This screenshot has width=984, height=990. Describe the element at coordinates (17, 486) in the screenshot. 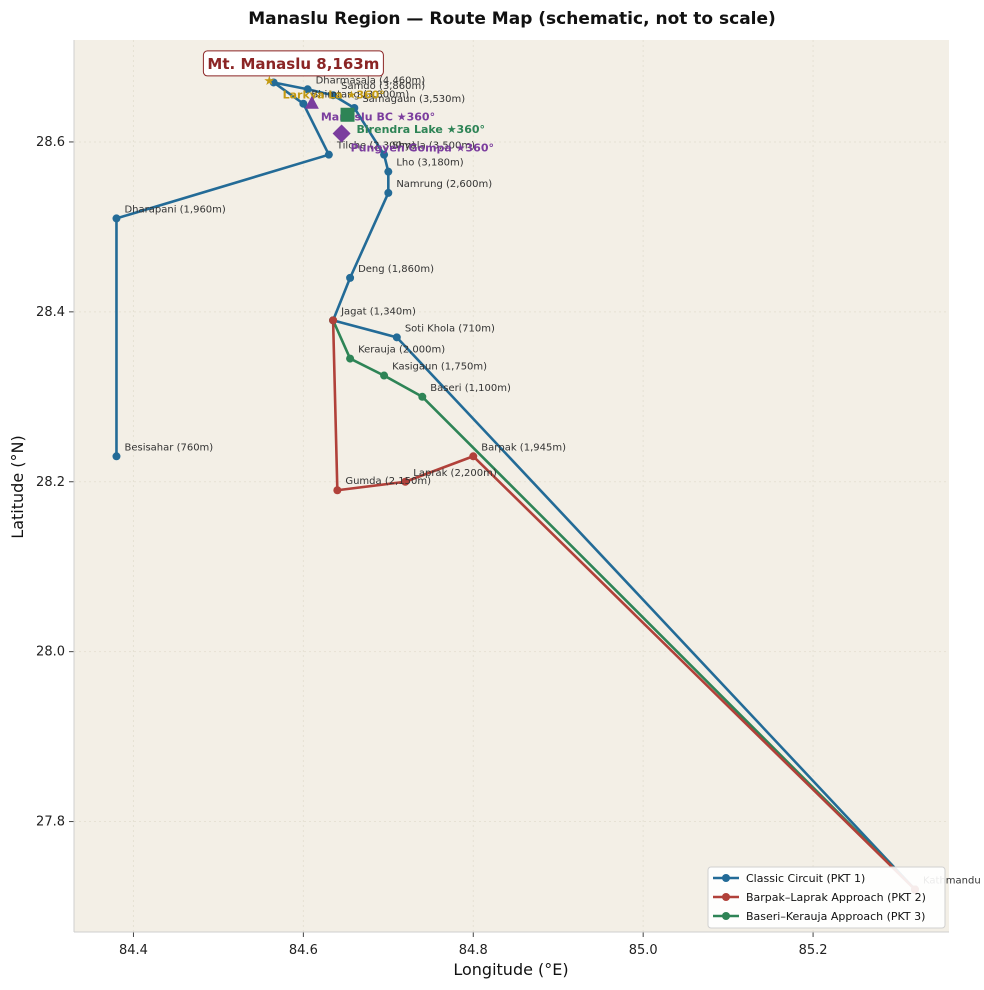

I see `y-axis-title: Latitude (°N)` at that location.